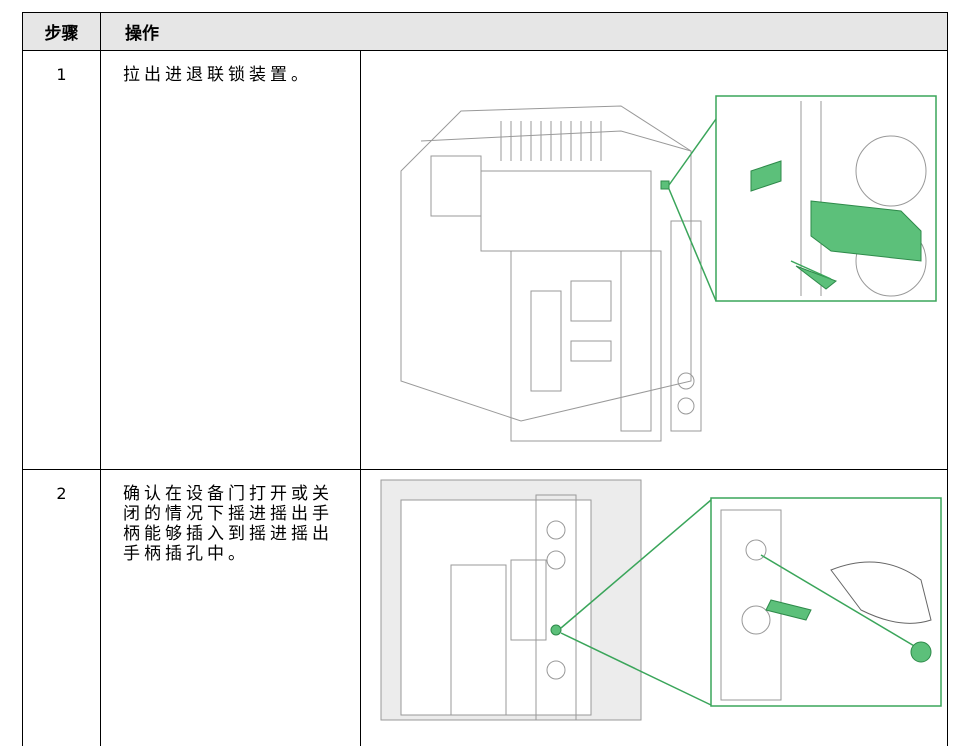  I want to click on step-number: 2, so click(62, 608).